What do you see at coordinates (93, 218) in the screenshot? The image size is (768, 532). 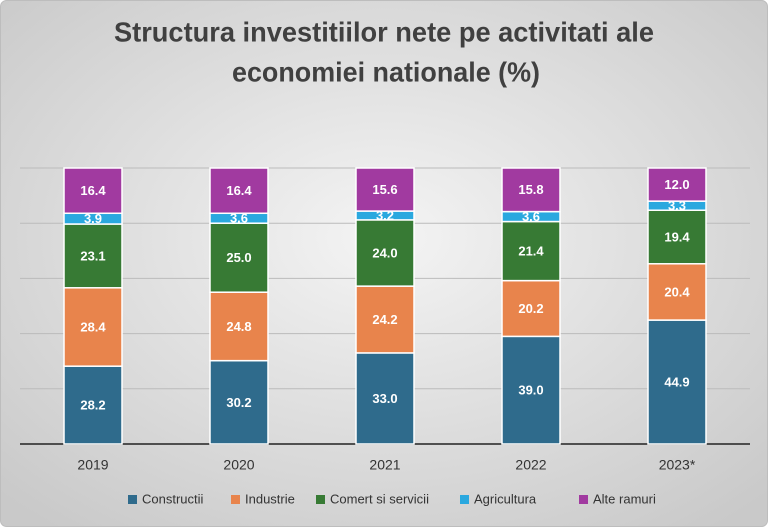 I see `data-label: 3.9` at bounding box center [93, 218].